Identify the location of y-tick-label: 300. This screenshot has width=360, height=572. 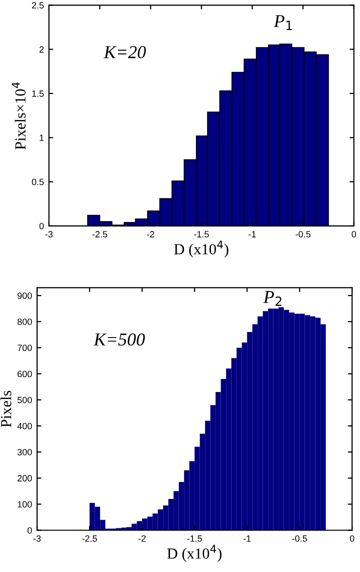
(25, 452).